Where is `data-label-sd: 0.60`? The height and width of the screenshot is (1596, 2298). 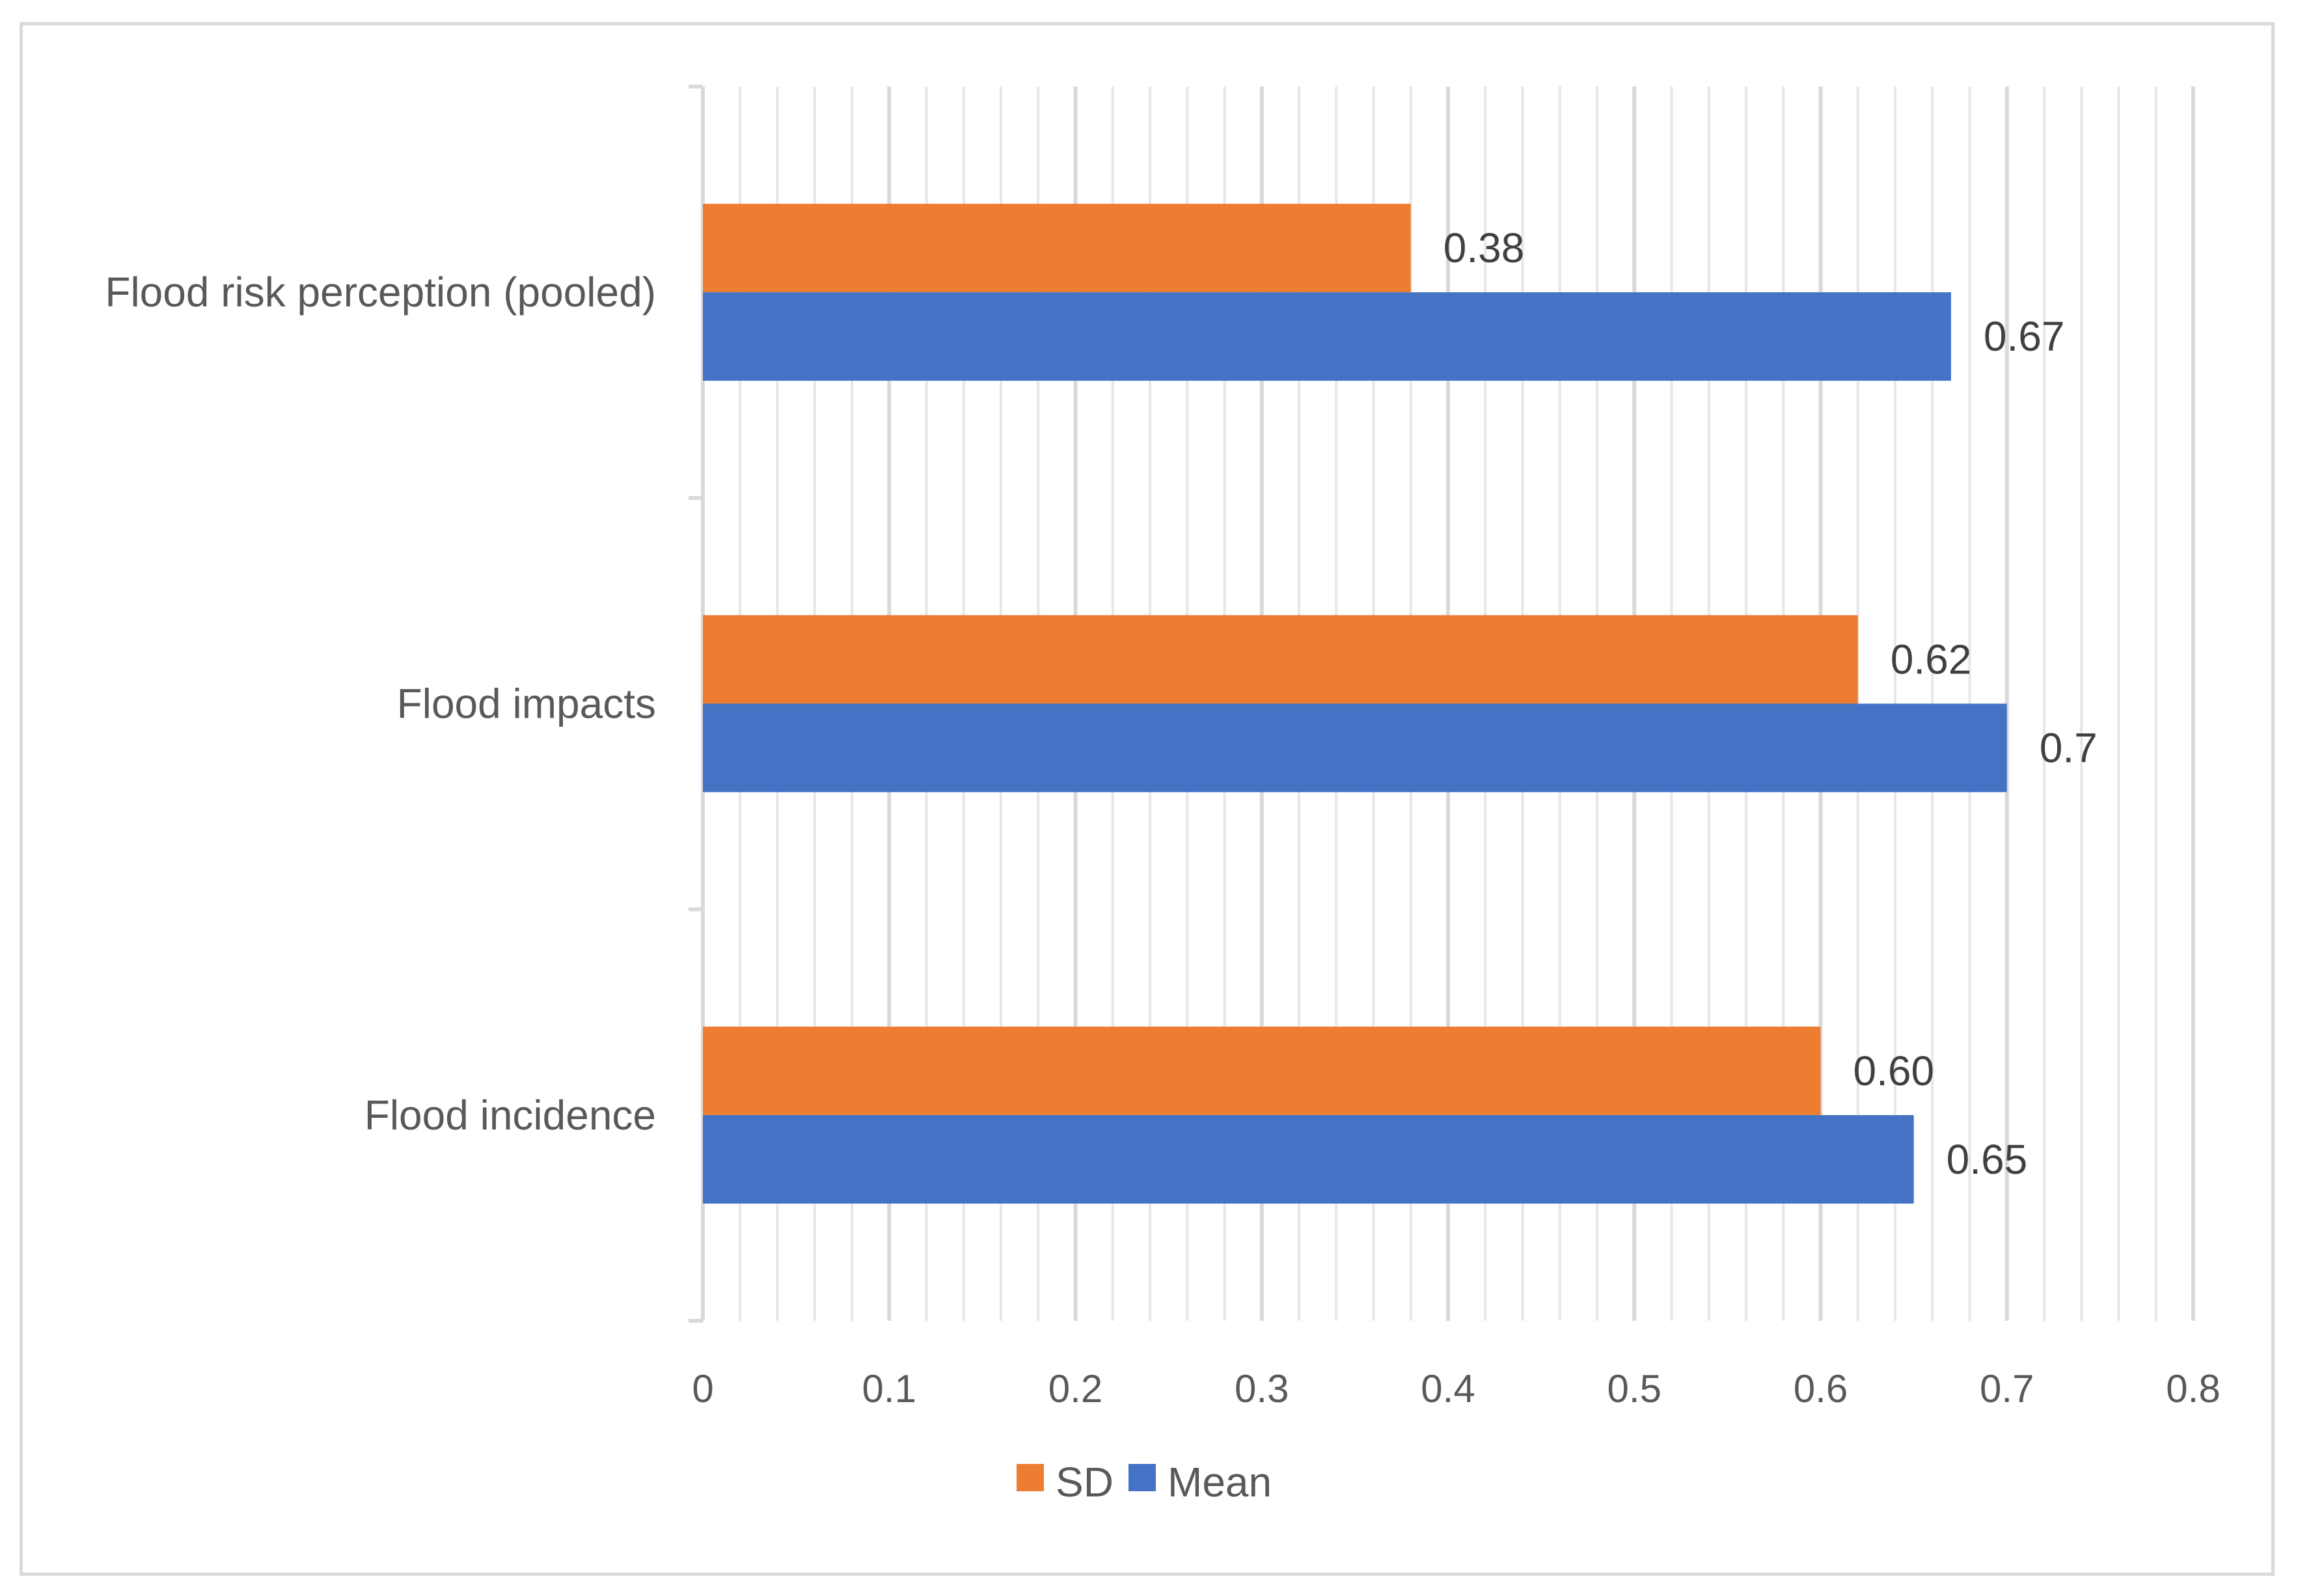 data-label-sd: 0.60 is located at coordinates (1894, 1071).